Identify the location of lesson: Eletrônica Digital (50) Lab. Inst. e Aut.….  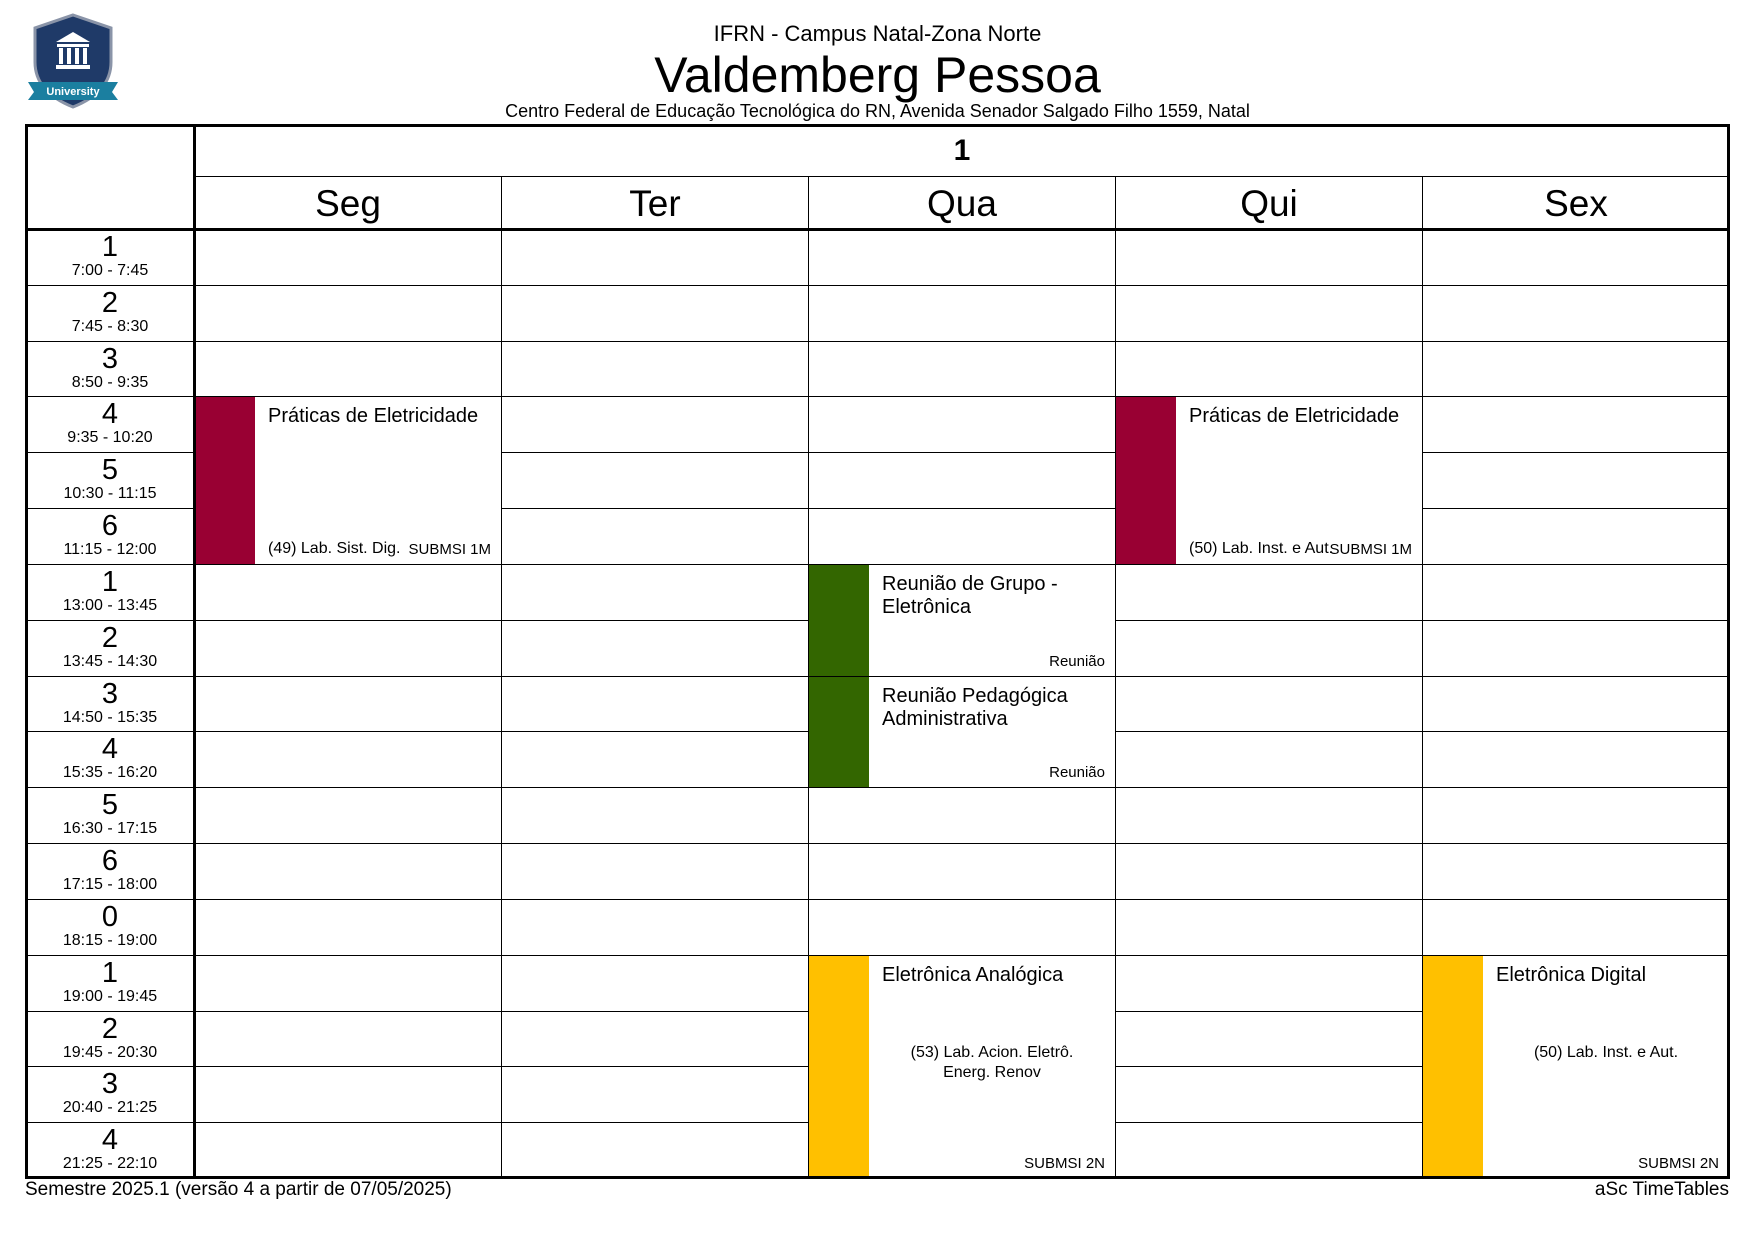
(1576, 1066).